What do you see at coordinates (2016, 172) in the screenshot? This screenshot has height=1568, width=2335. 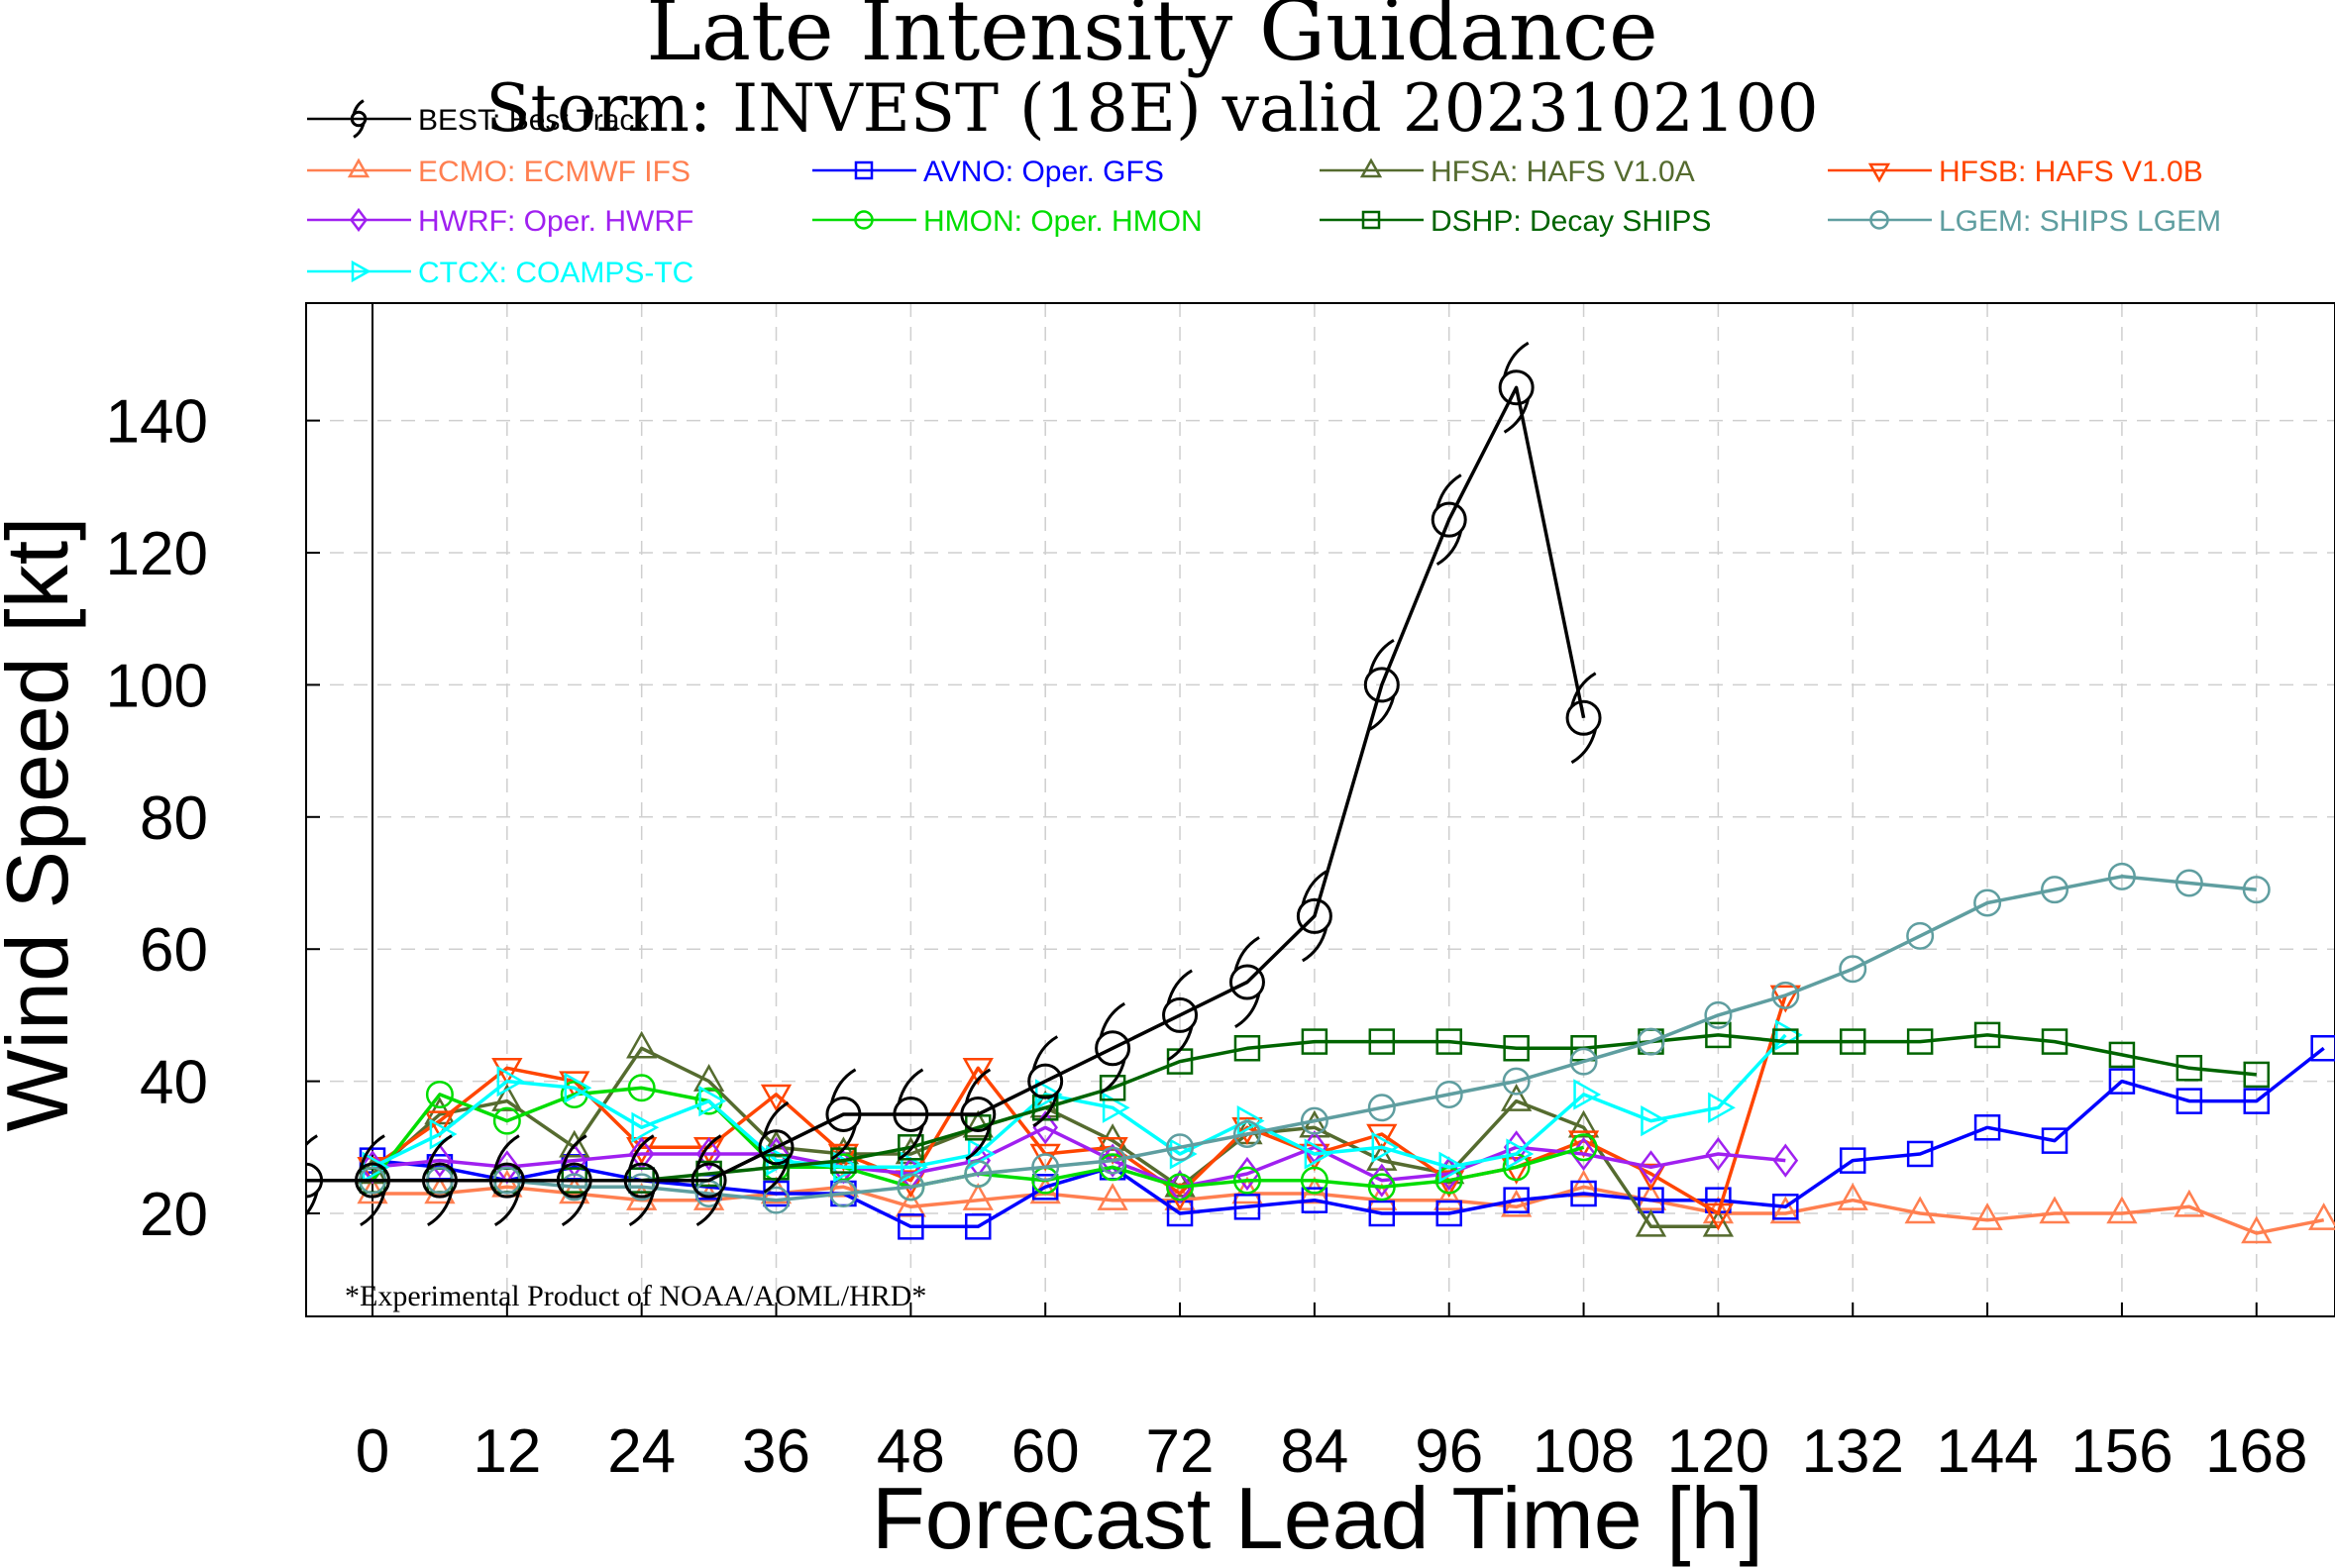 I see `legend-item: HFSB: HAFS V1.0B` at bounding box center [2016, 172].